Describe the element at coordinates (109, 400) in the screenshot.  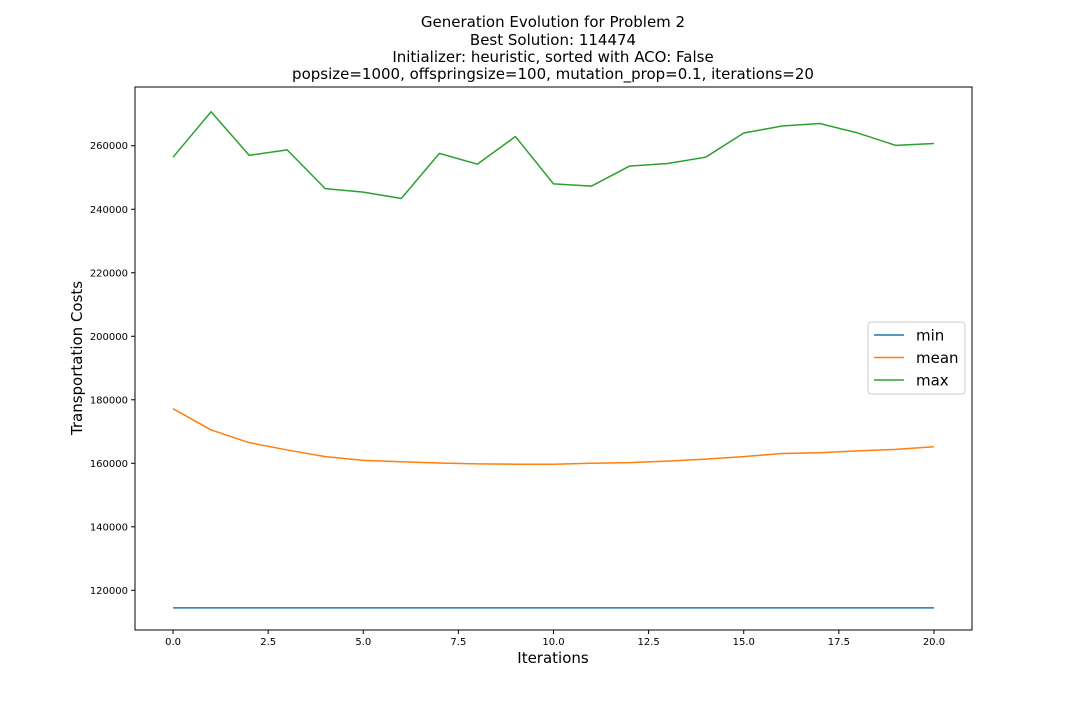
I see `y-tick-label: 180000` at that location.